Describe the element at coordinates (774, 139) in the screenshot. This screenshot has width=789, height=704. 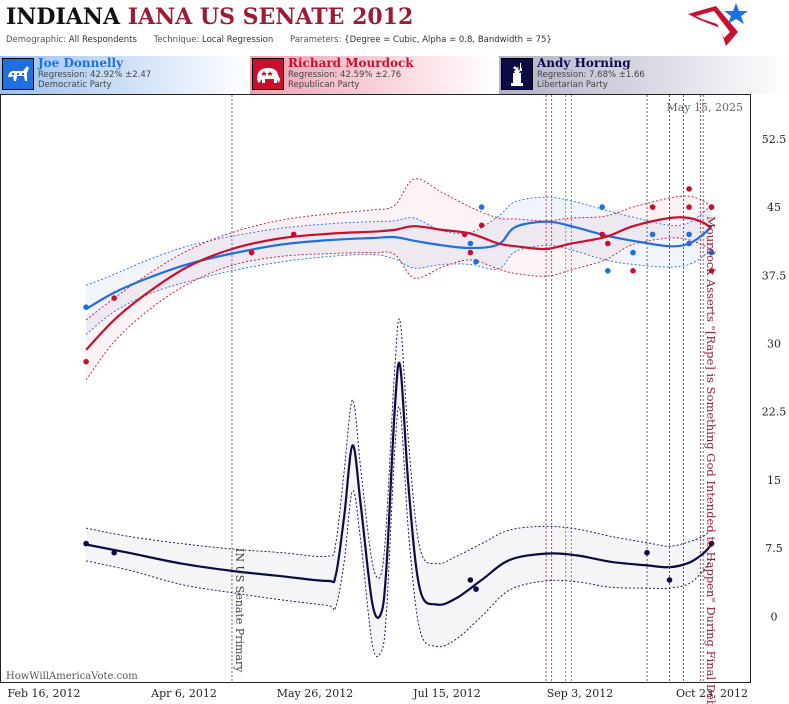
I see `y-tick-label: 52.5` at that location.